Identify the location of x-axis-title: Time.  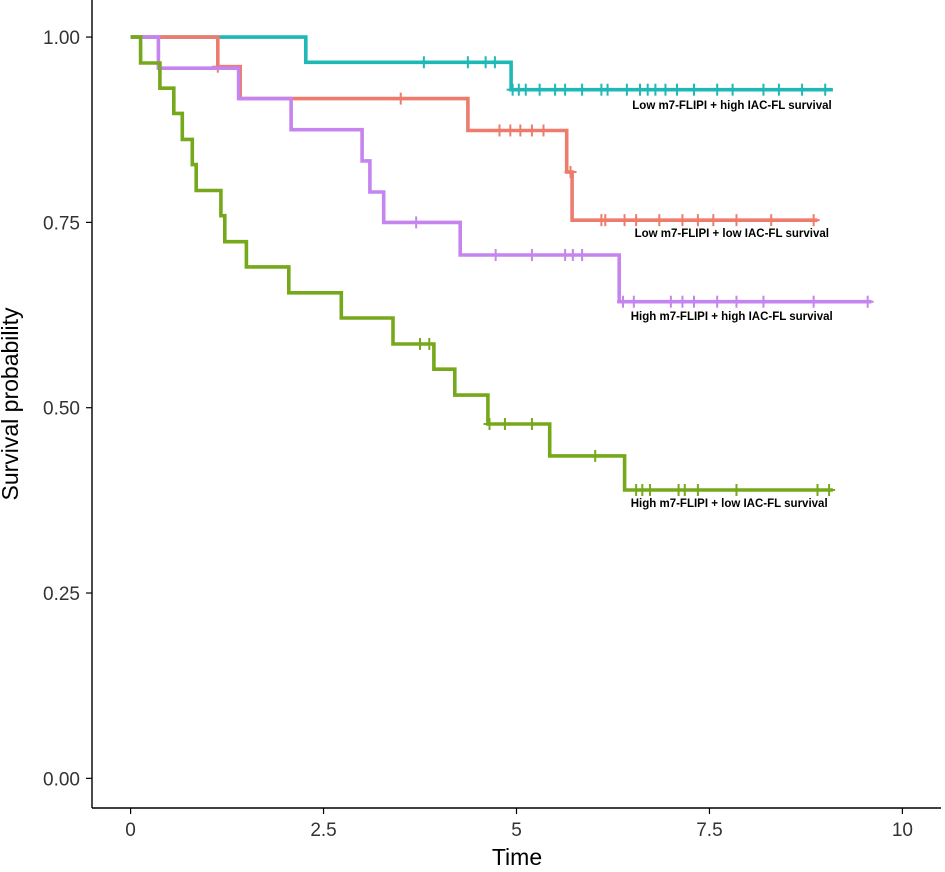
(517, 857).